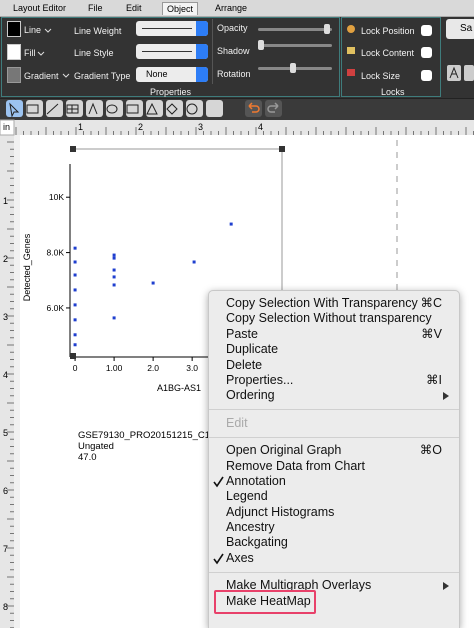 This screenshot has width=474, height=628. I want to click on menu-item-label: Ordering, so click(250, 395).